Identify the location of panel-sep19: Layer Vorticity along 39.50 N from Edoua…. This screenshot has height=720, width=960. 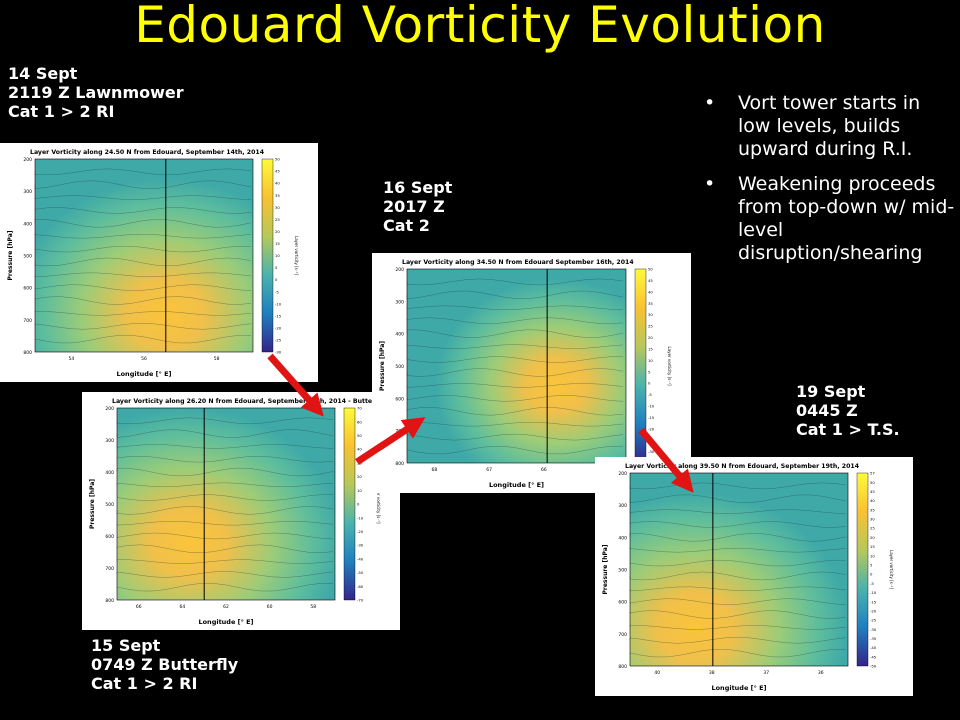
(754, 576).